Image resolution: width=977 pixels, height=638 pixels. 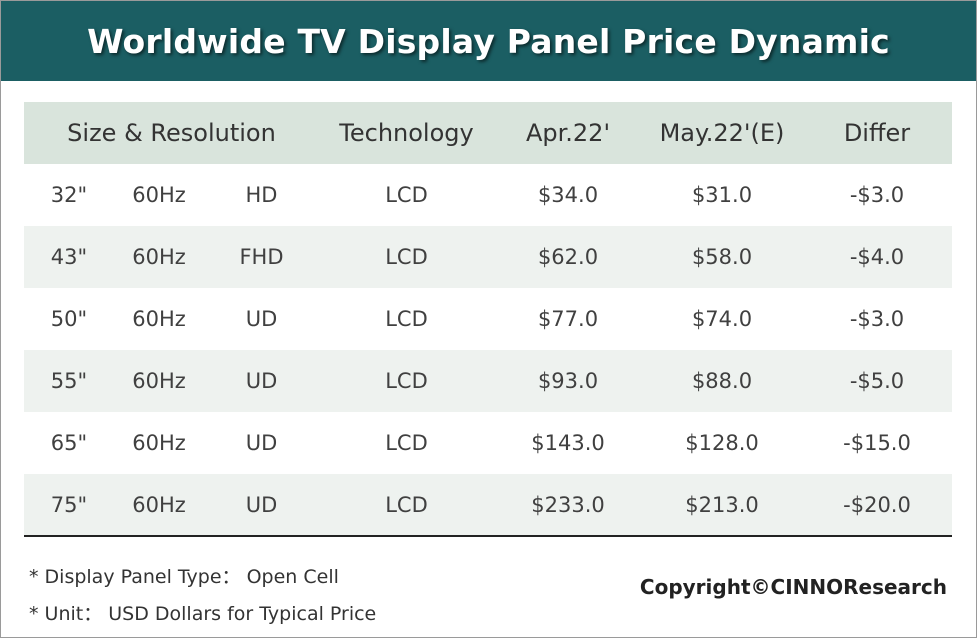 What do you see at coordinates (722, 443) in the screenshot?
I see `cell-may: $128.0` at bounding box center [722, 443].